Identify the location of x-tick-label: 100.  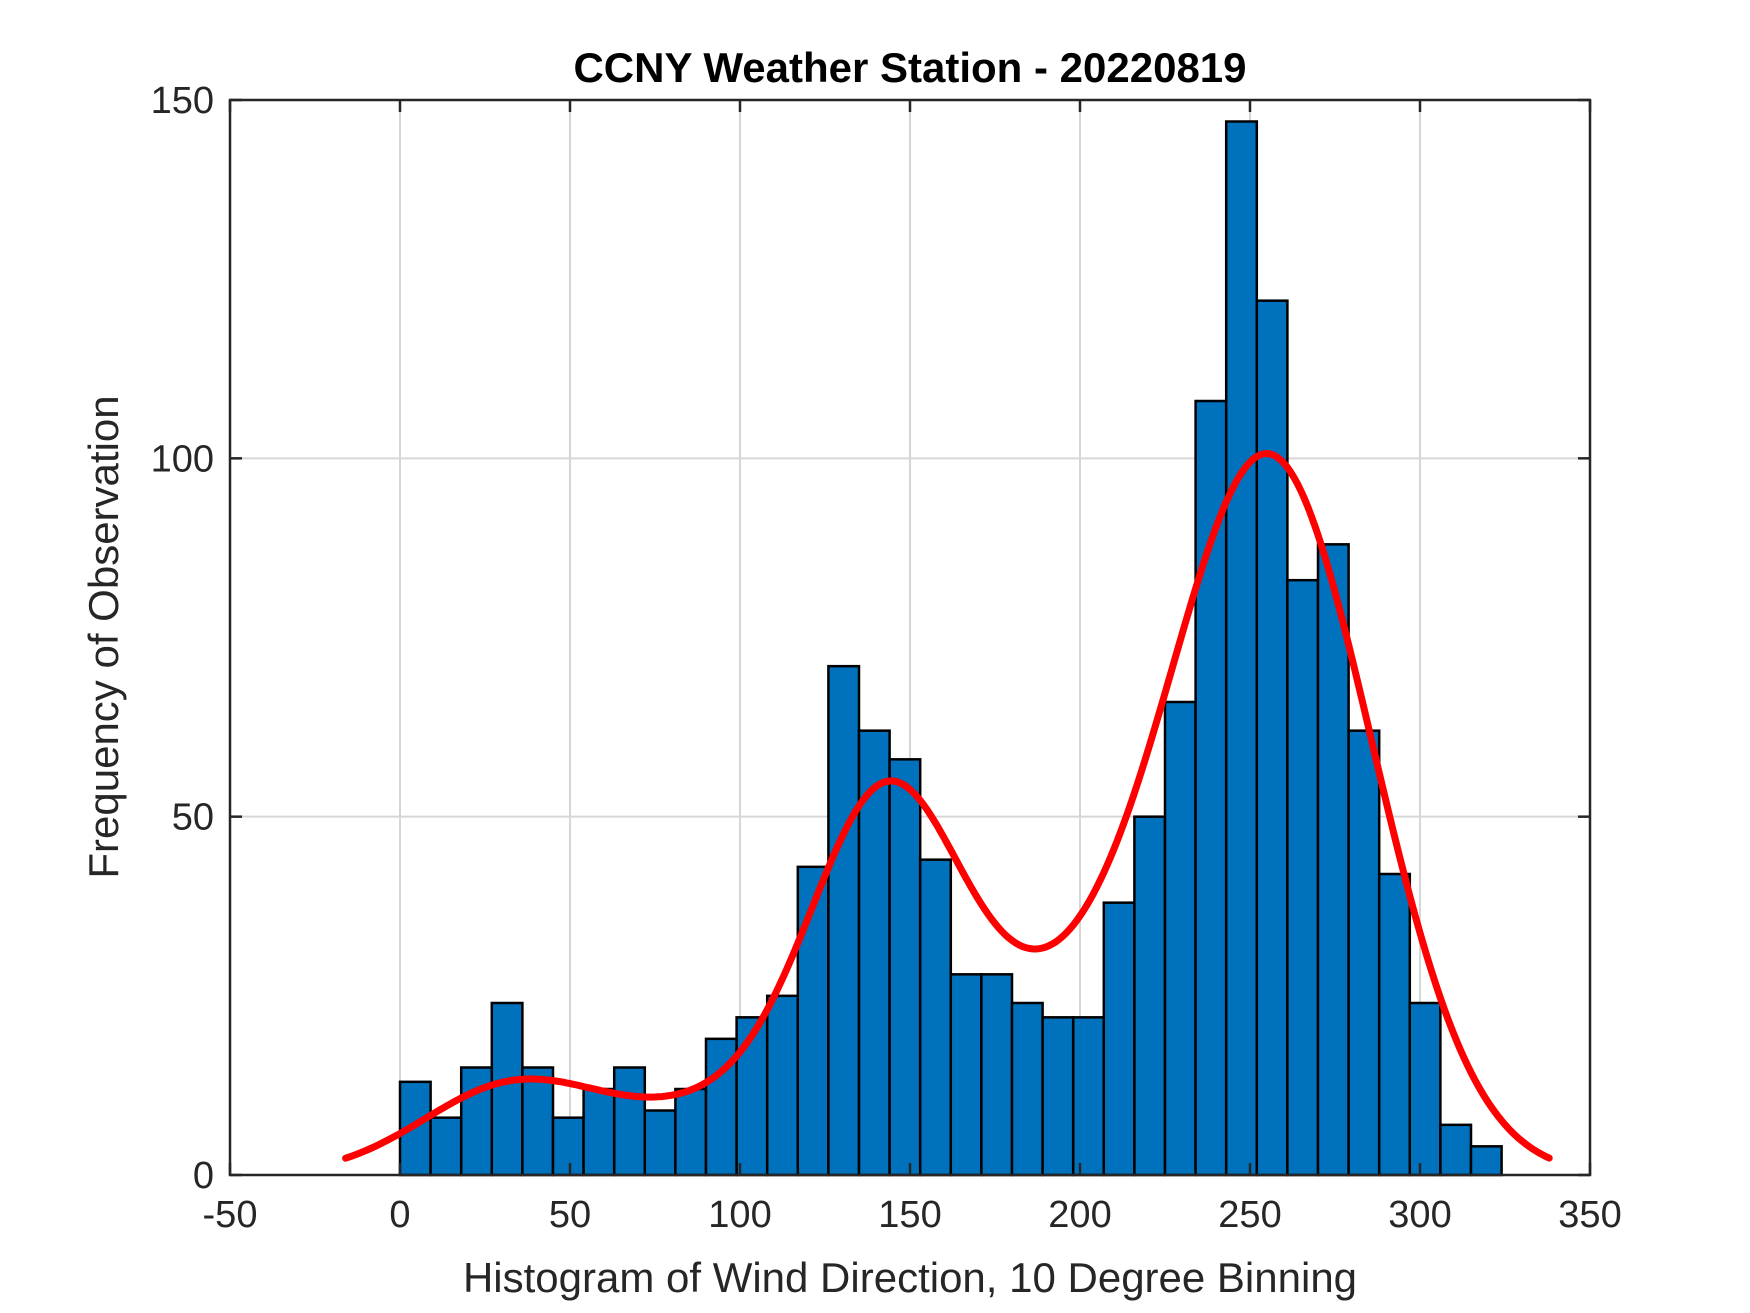
(739, 1215).